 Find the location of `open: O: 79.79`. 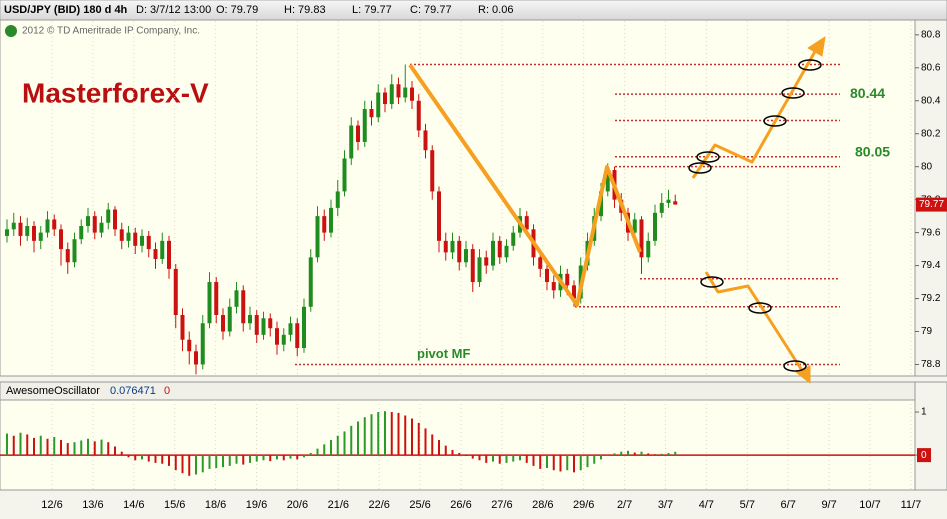

open: O: 79.79 is located at coordinates (237, 10).